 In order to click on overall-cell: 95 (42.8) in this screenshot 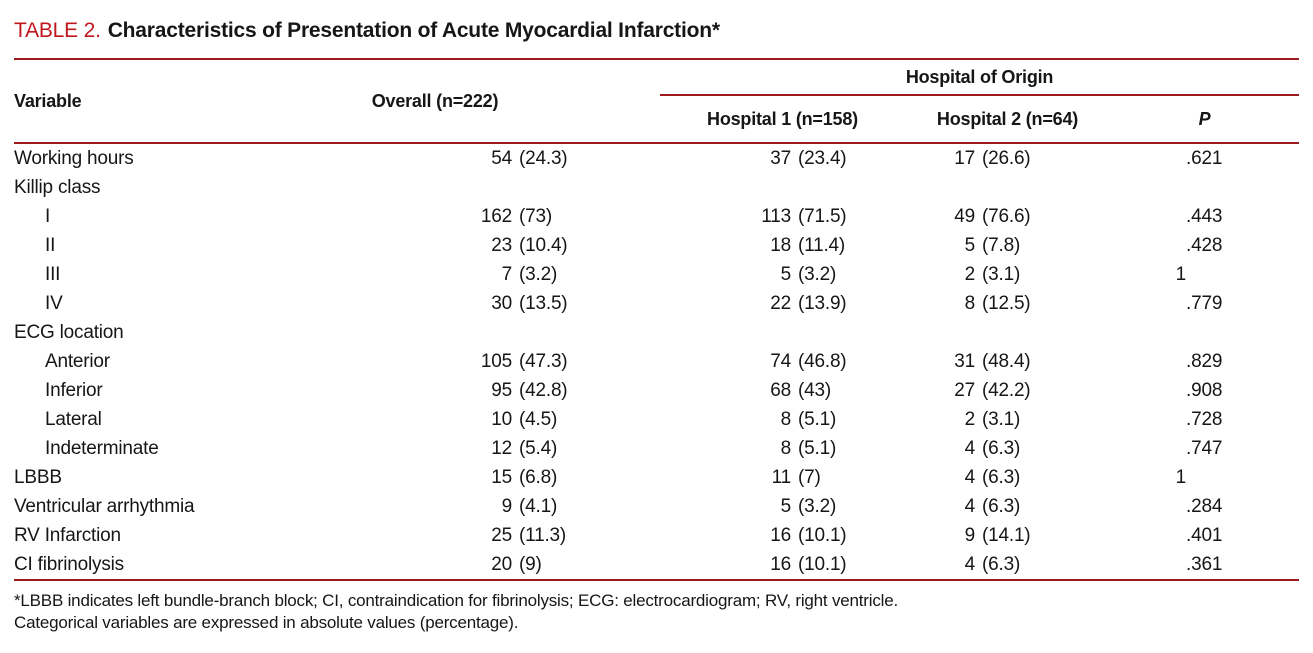, I will do `click(470, 390)`.